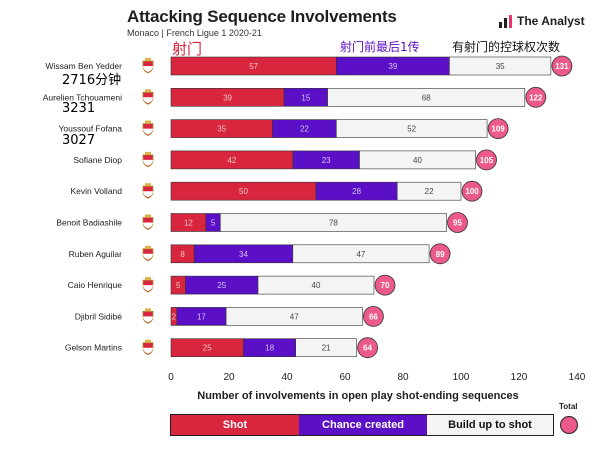 The height and width of the screenshot is (450, 600). What do you see at coordinates (569, 425) in the screenshot?
I see `legend-total-dot` at bounding box center [569, 425].